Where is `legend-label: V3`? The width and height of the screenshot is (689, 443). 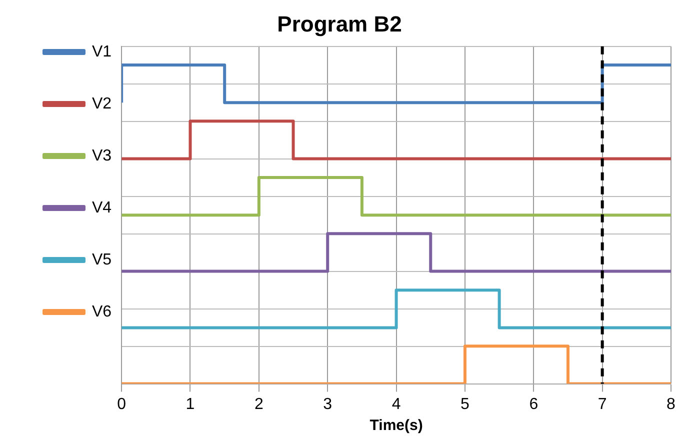 legend-label: V3 is located at coordinates (102, 155).